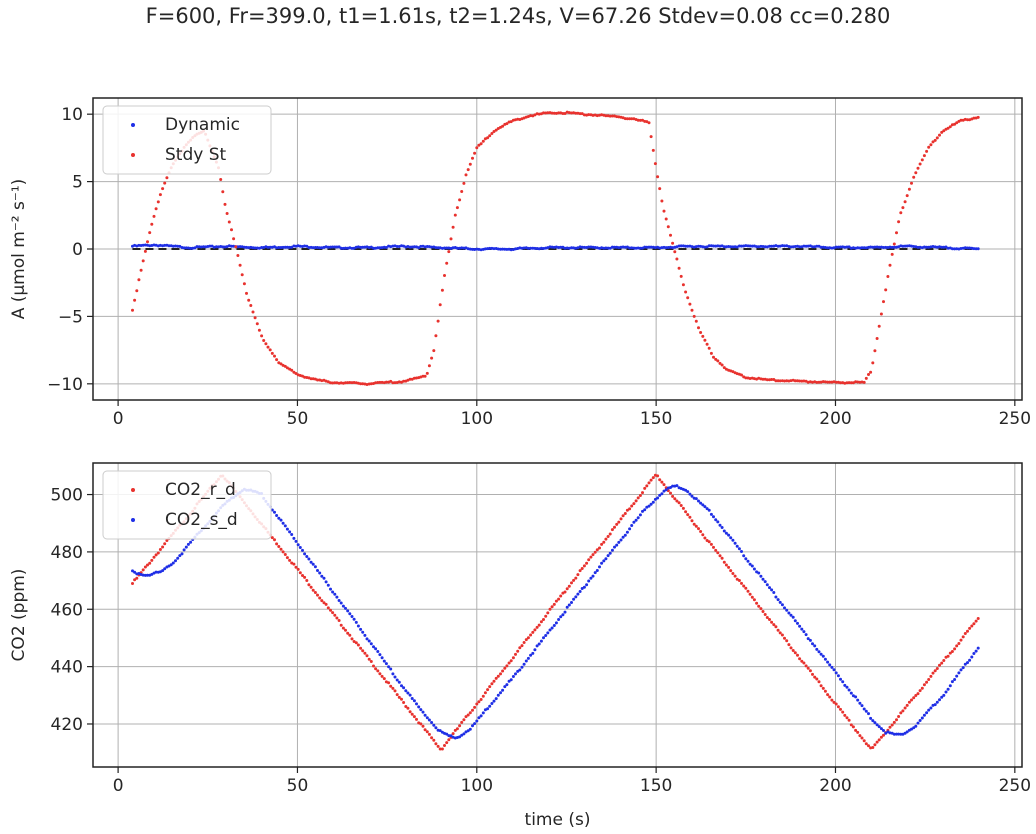 Image resolution: width=1036 pixels, height=834 pixels. I want to click on y-tick-label: 0, so click(77, 250).